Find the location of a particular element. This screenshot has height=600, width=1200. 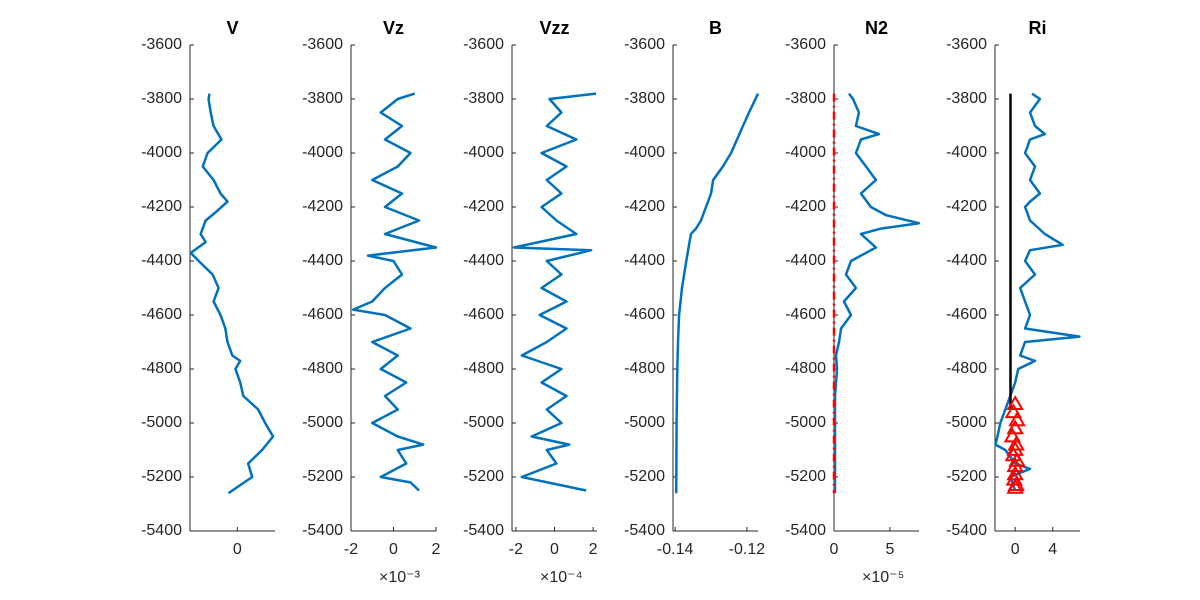

x-exponent: ×10⁻⁴ is located at coordinates (561, 577).